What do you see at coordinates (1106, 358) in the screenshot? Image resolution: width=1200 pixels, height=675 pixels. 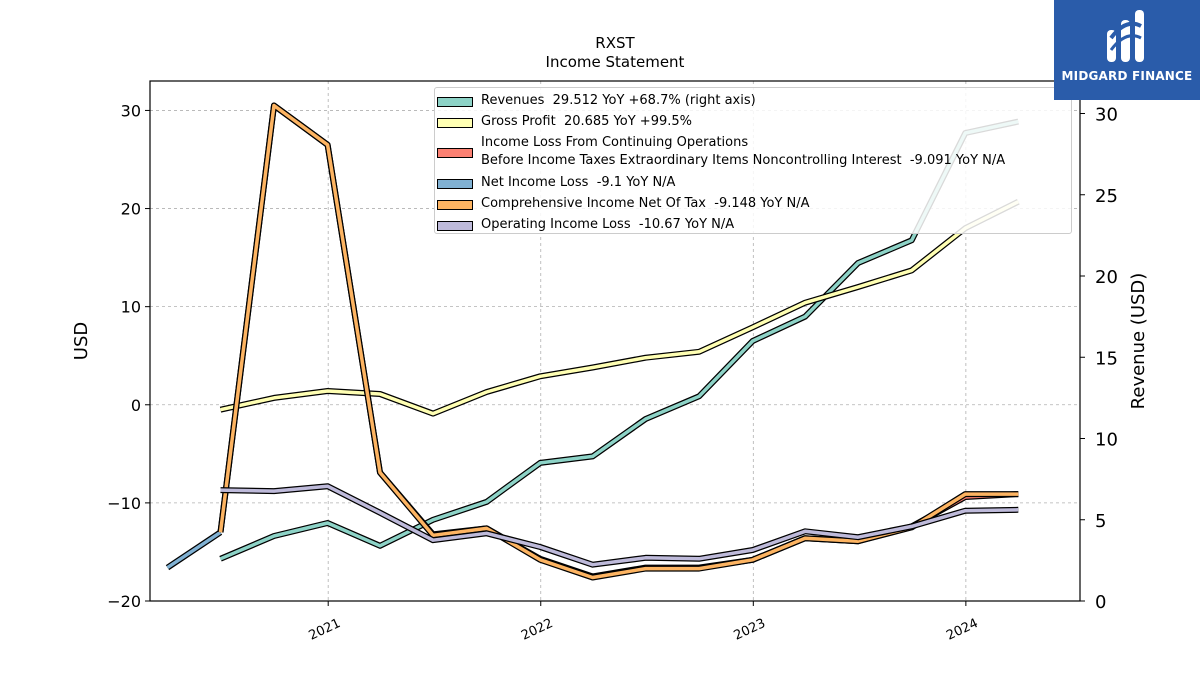 I see `y-right-tick-label: 15` at bounding box center [1106, 358].